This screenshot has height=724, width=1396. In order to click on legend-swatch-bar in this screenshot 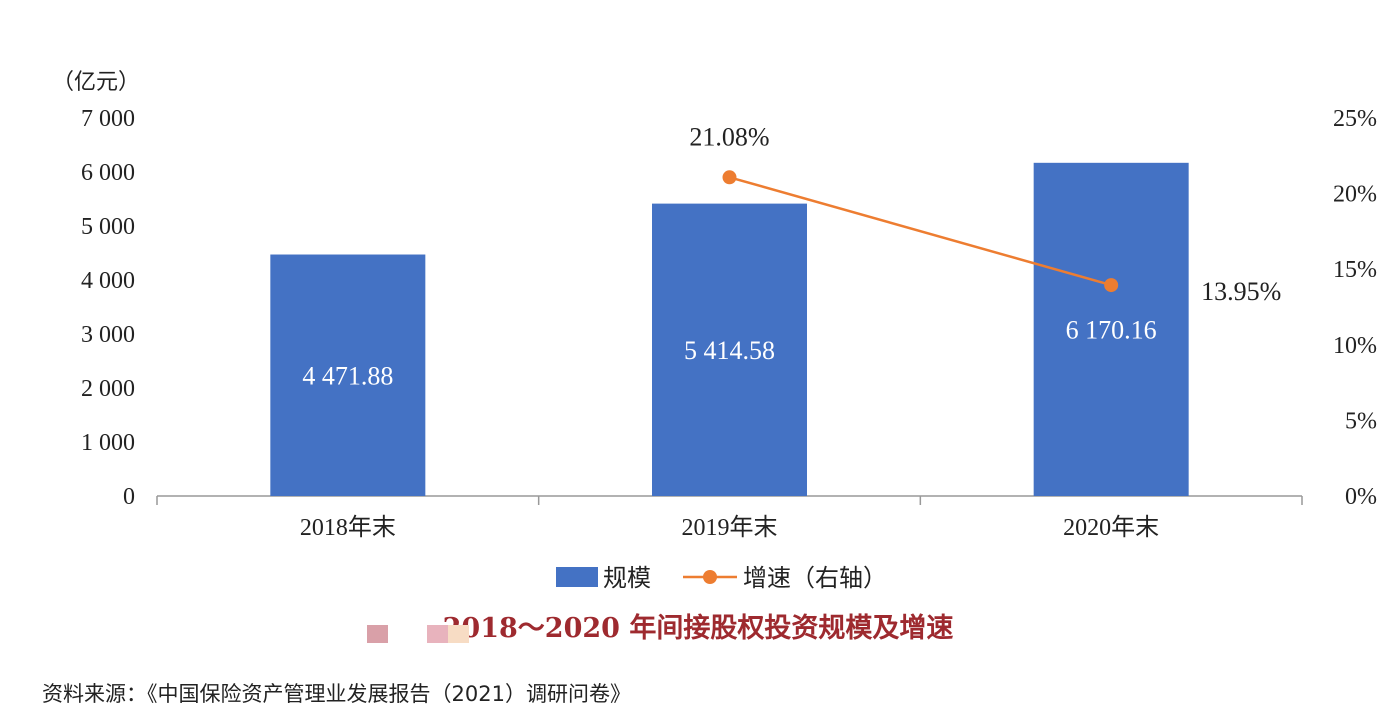, I will do `click(577, 577)`.